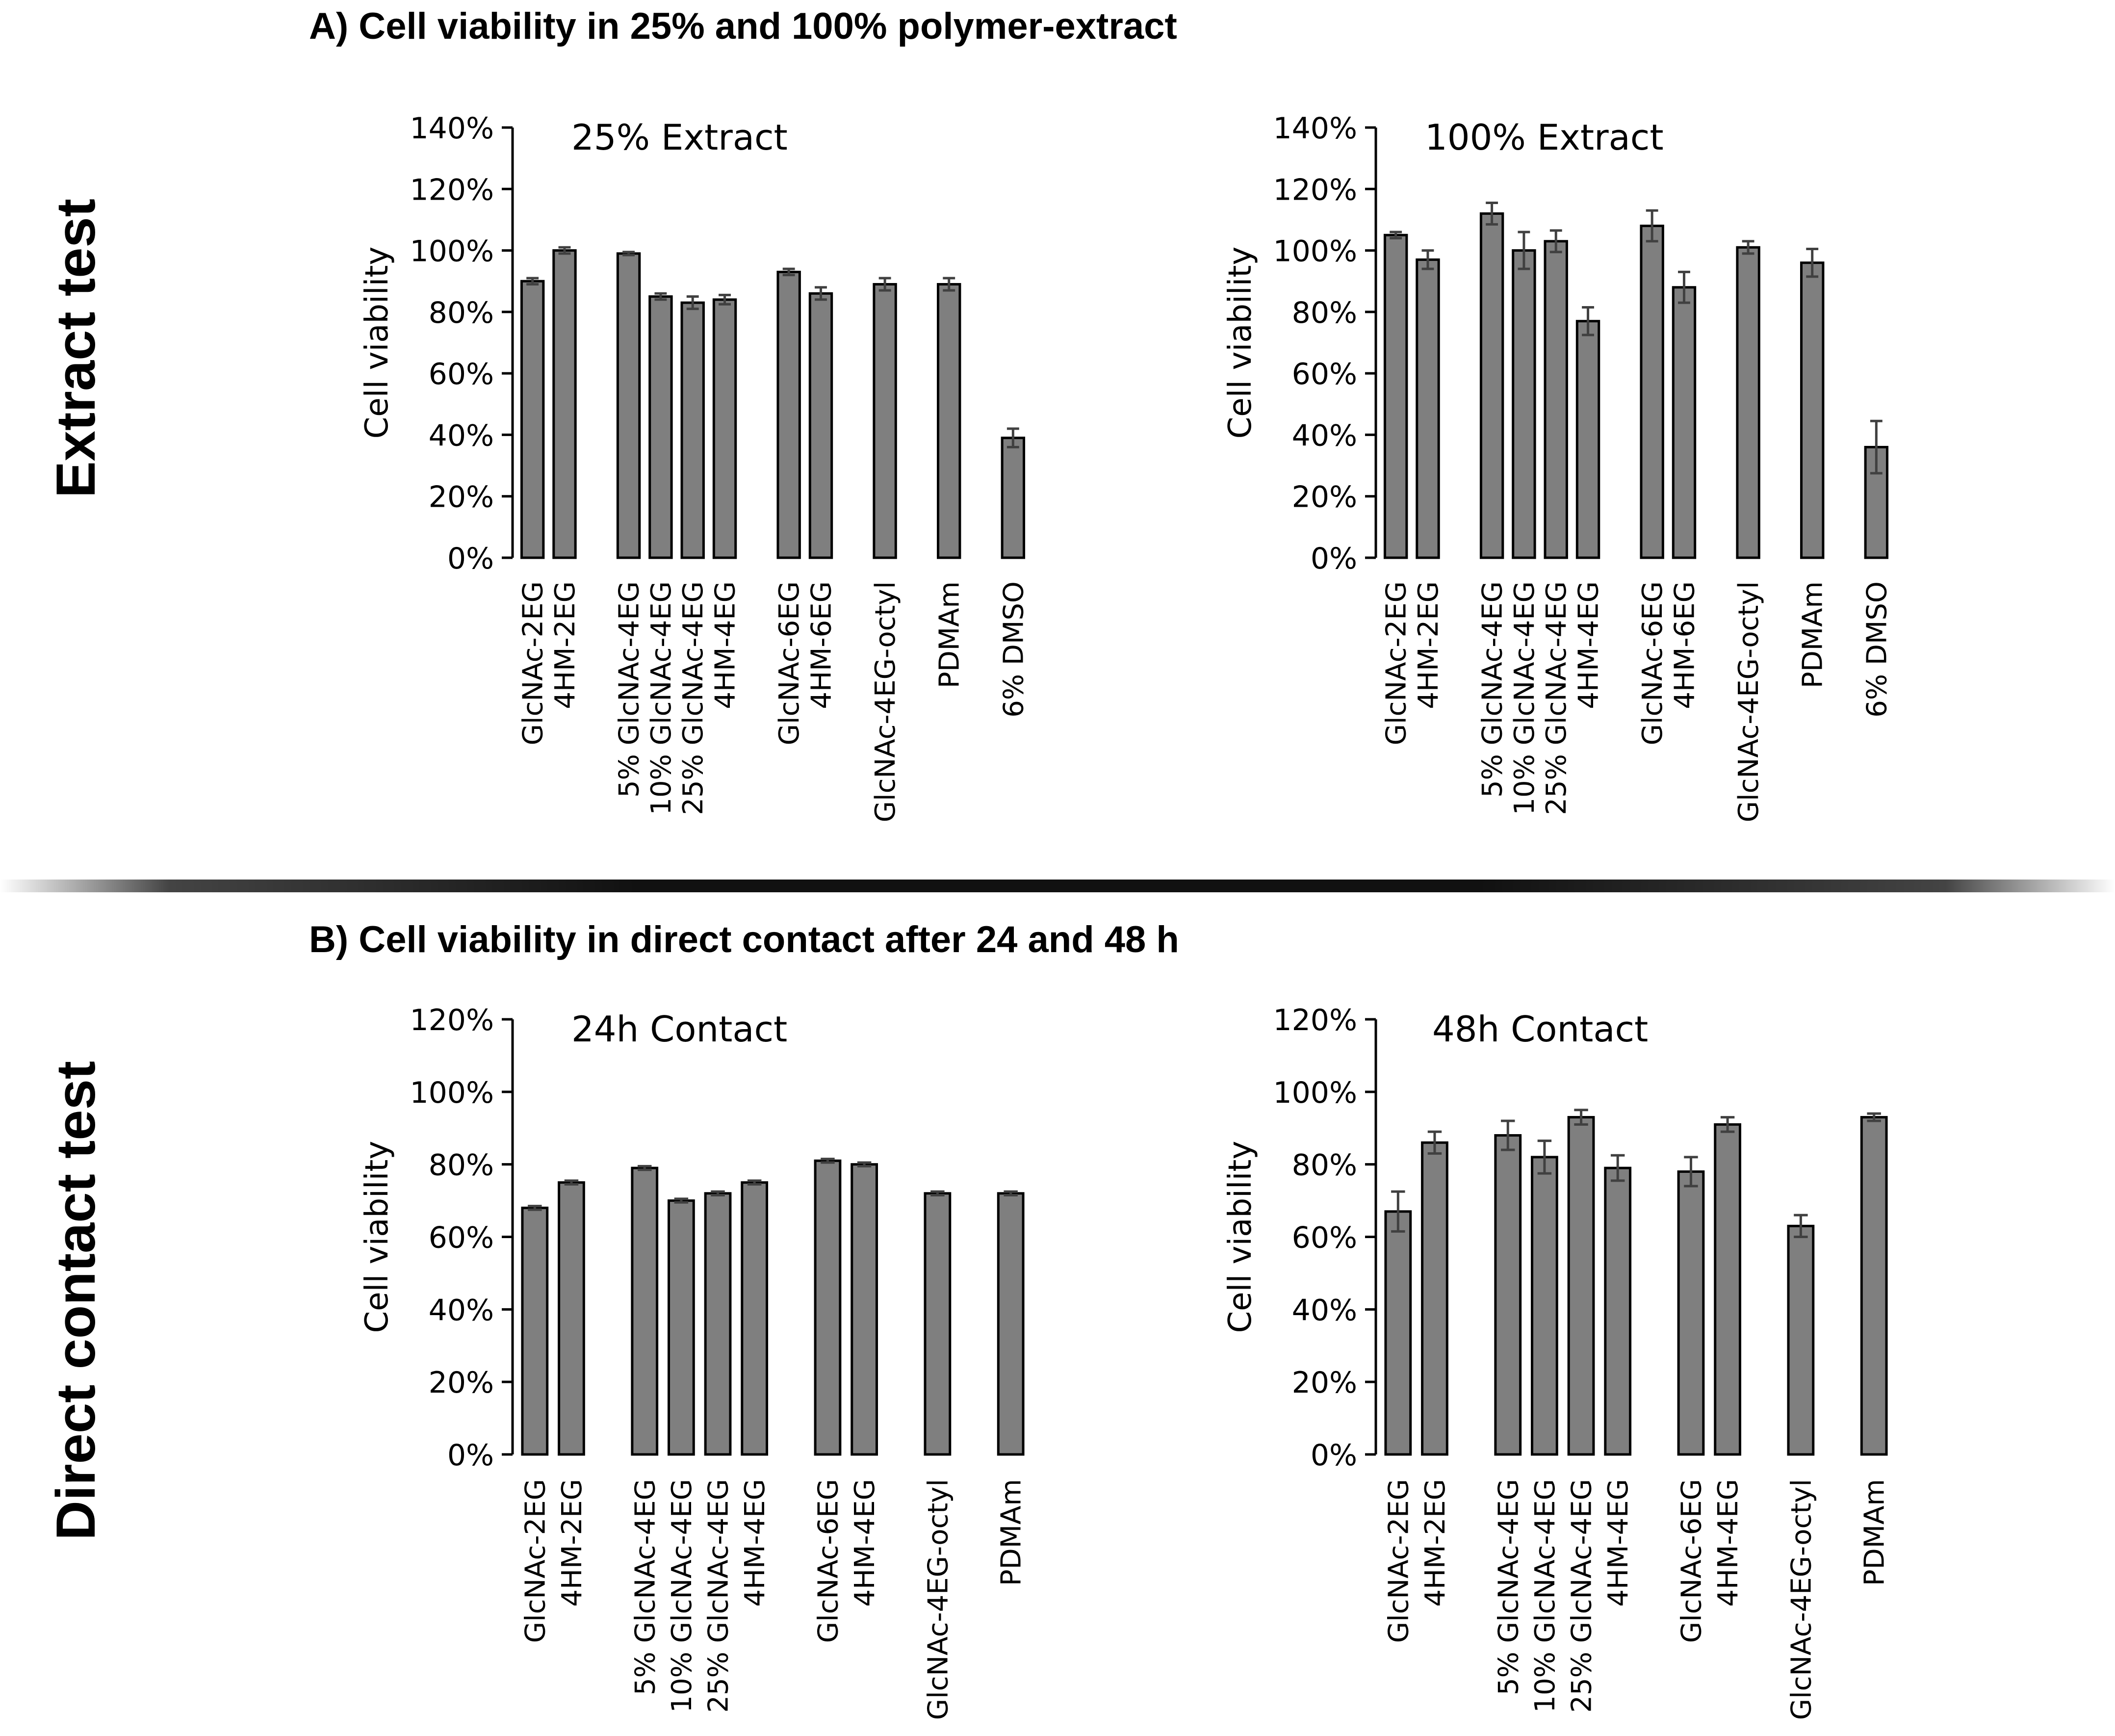 The image size is (2115, 1736). What do you see at coordinates (452, 128) in the screenshot?
I see `y-tick-label: 140%` at bounding box center [452, 128].